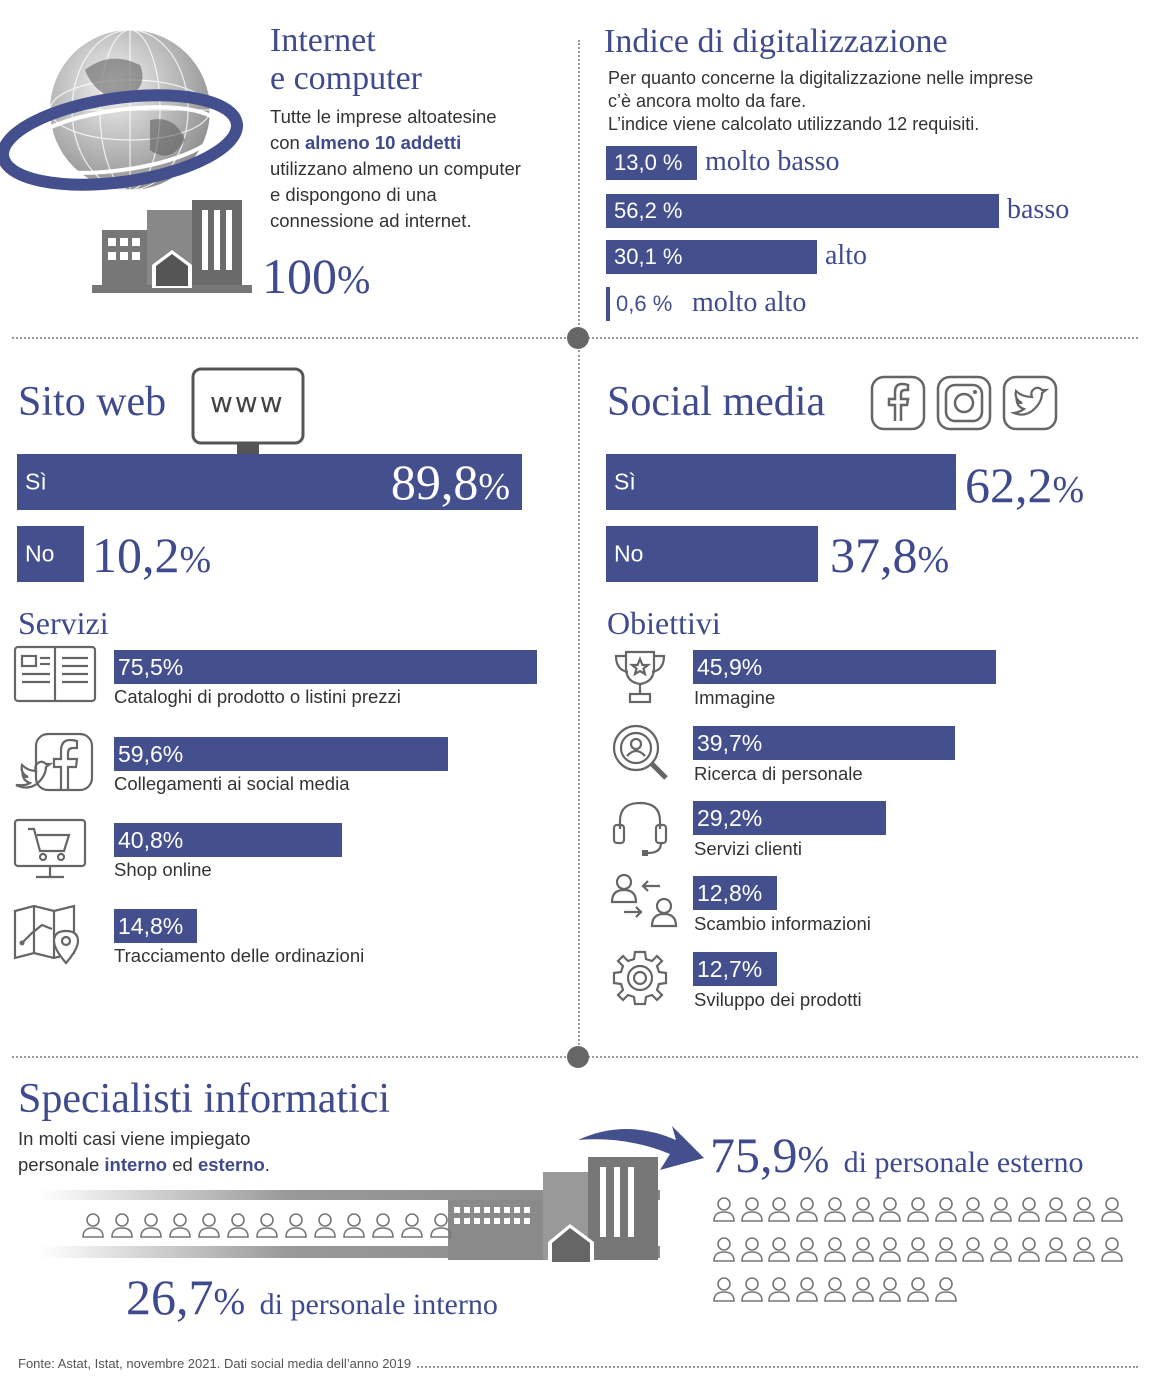  What do you see at coordinates (579, 697) in the screenshot?
I see `vertical-divider-middle` at bounding box center [579, 697].